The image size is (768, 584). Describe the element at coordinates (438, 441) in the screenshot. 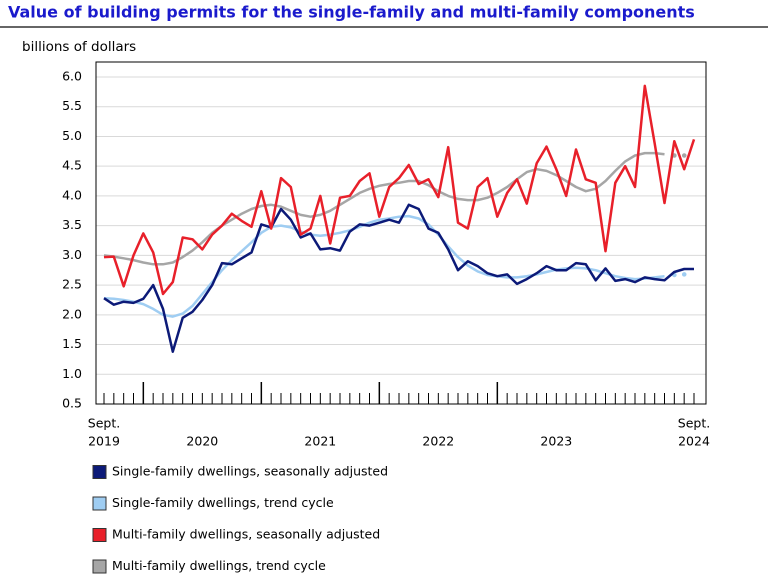

I see `x-tick-label: 2022` at that location.